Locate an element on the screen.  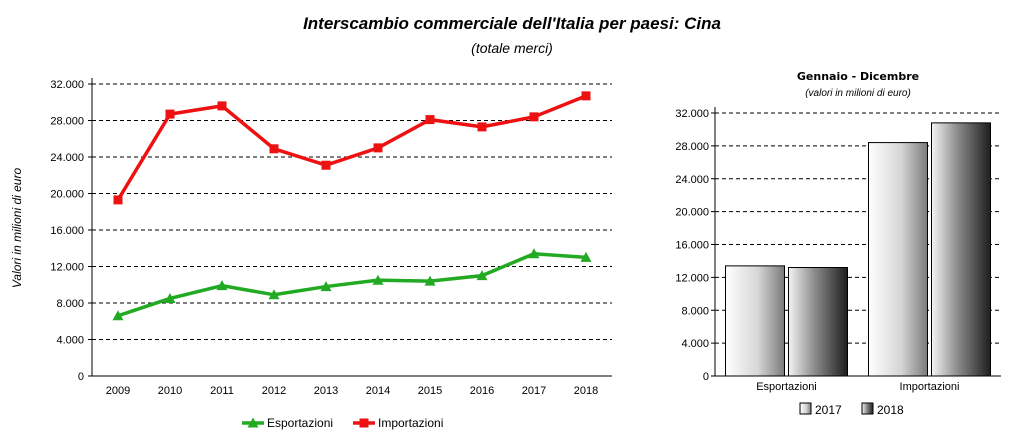
right-y-tick-label: 16.000 is located at coordinates (692, 246).